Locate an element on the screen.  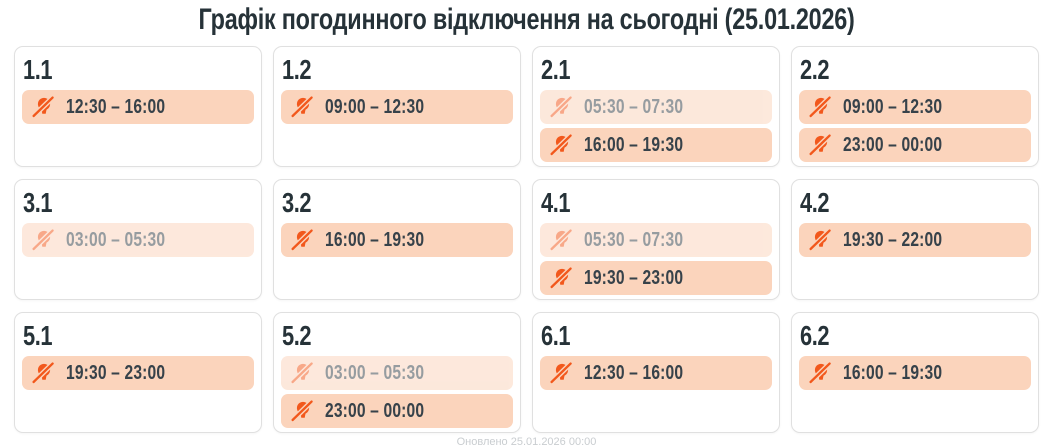
slot-list: 03:00 – 05:30 23:00 – 00:00 is located at coordinates (397, 392).